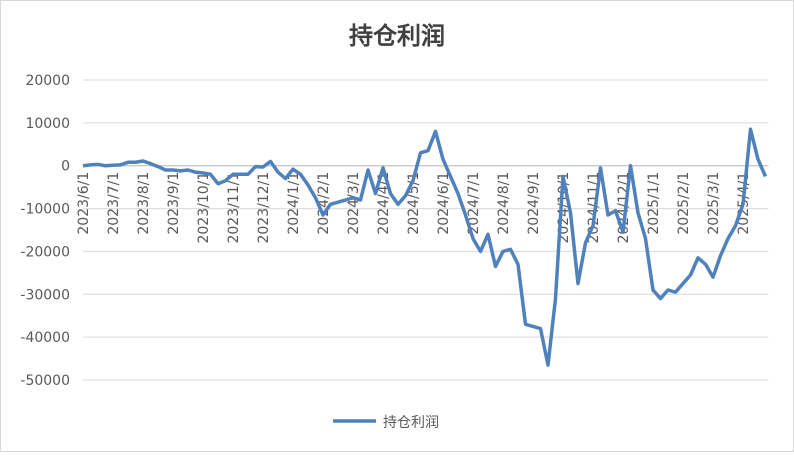 The image size is (794, 456). What do you see at coordinates (45, 210) in the screenshot?
I see `y-tick-label: -10000` at bounding box center [45, 210].